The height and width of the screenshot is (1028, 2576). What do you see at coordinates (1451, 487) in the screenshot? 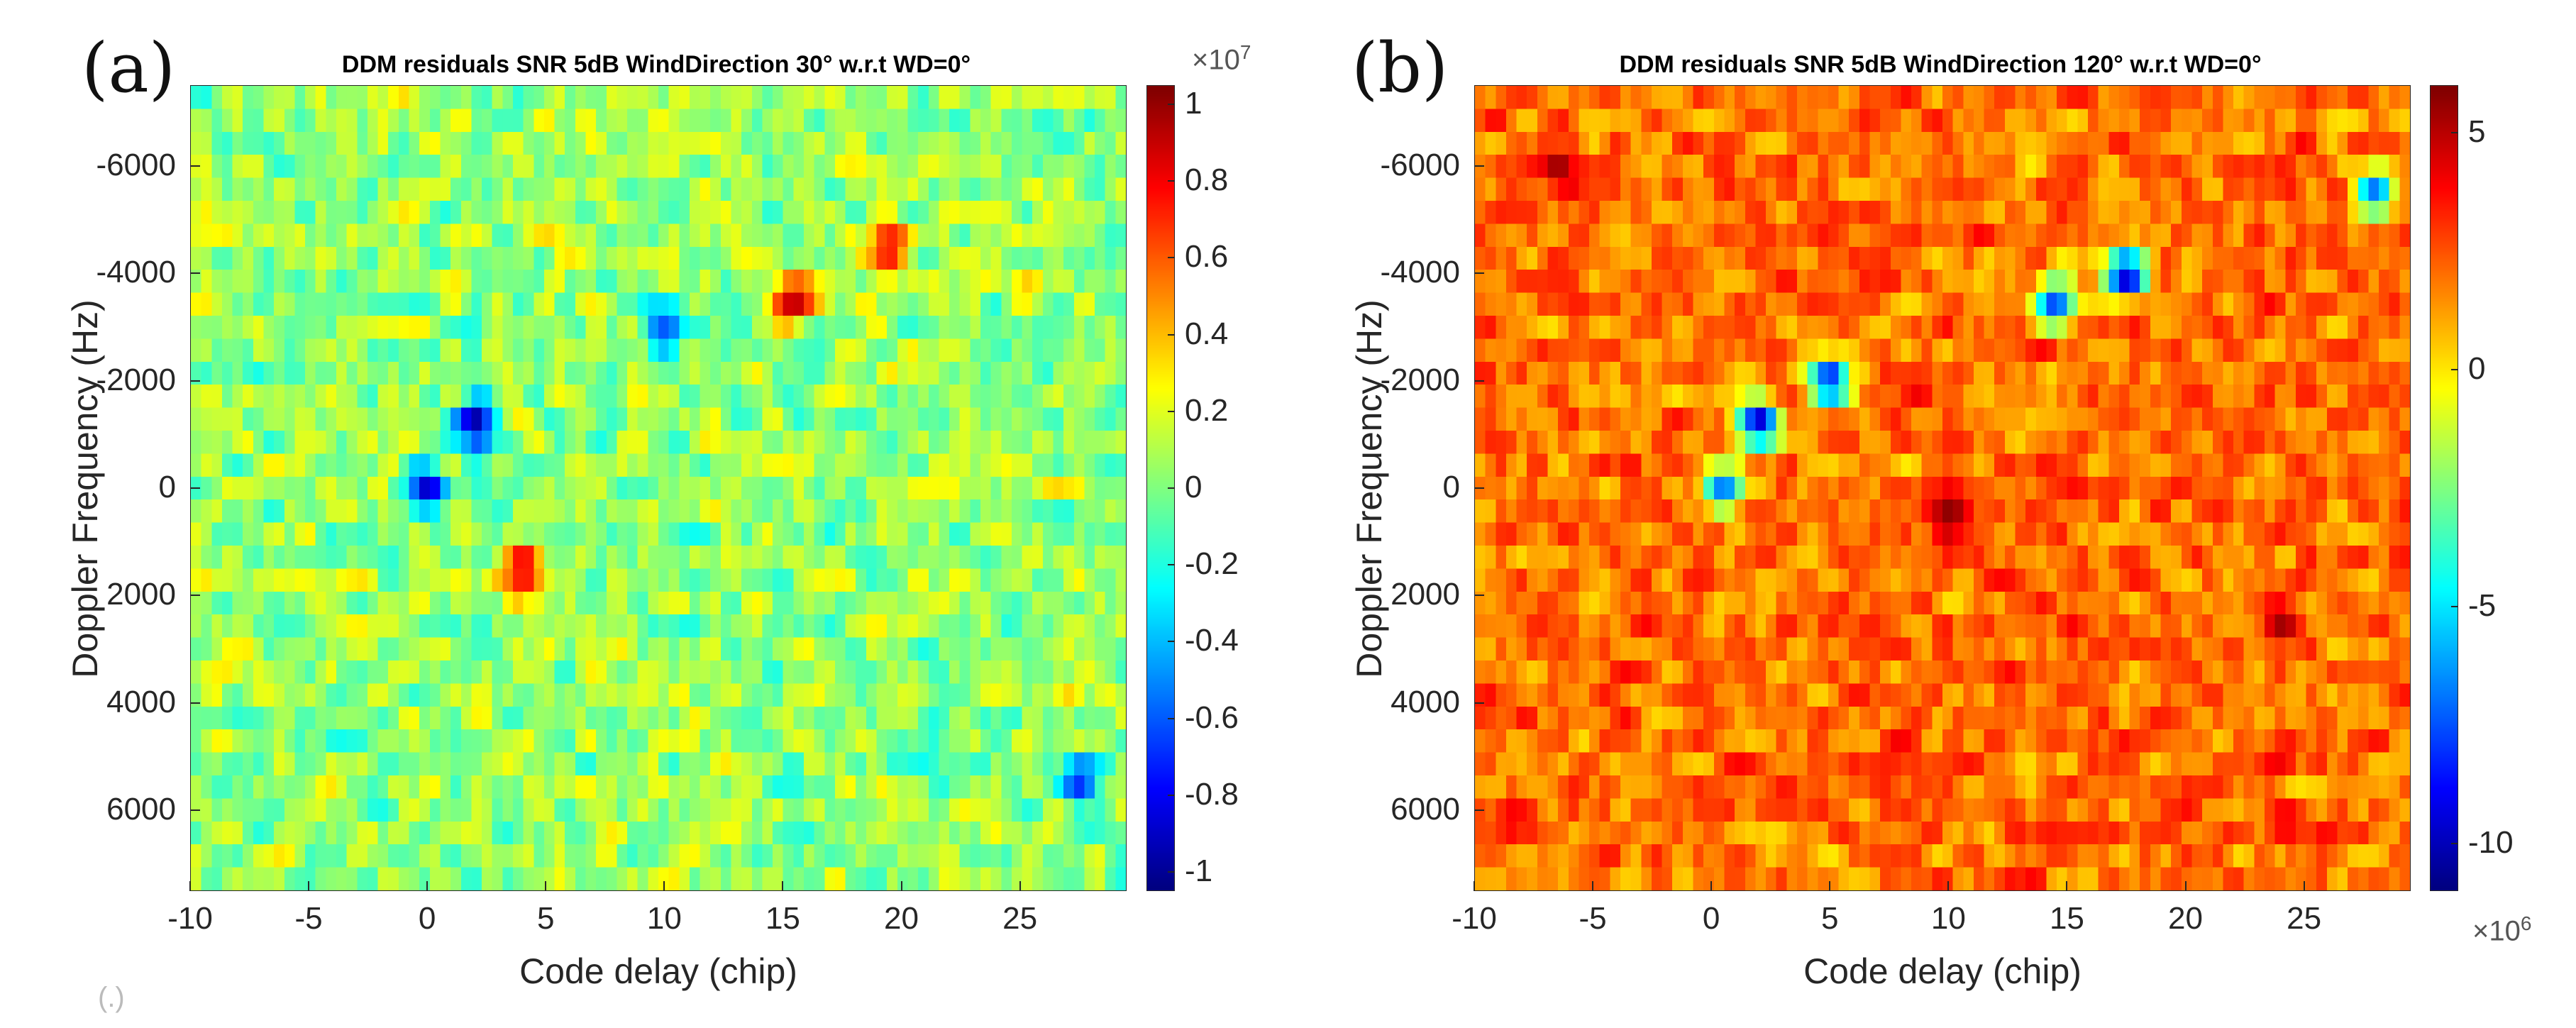
I see `y-tick-label-b: 0` at bounding box center [1451, 487].